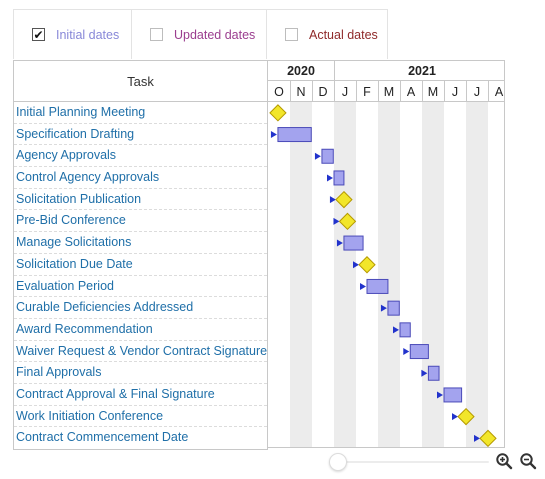 This screenshot has height=479, width=545. Describe the element at coordinates (140, 265) in the screenshot. I see `task-row: Solicitation Due Date` at that location.